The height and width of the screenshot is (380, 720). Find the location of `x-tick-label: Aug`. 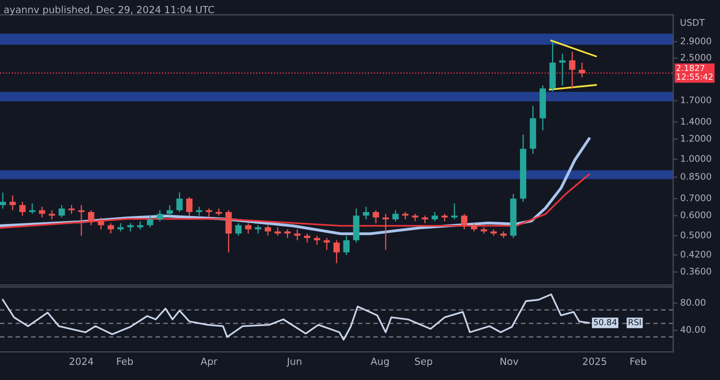

x-tick-label: Aug is located at coordinates (379, 362).